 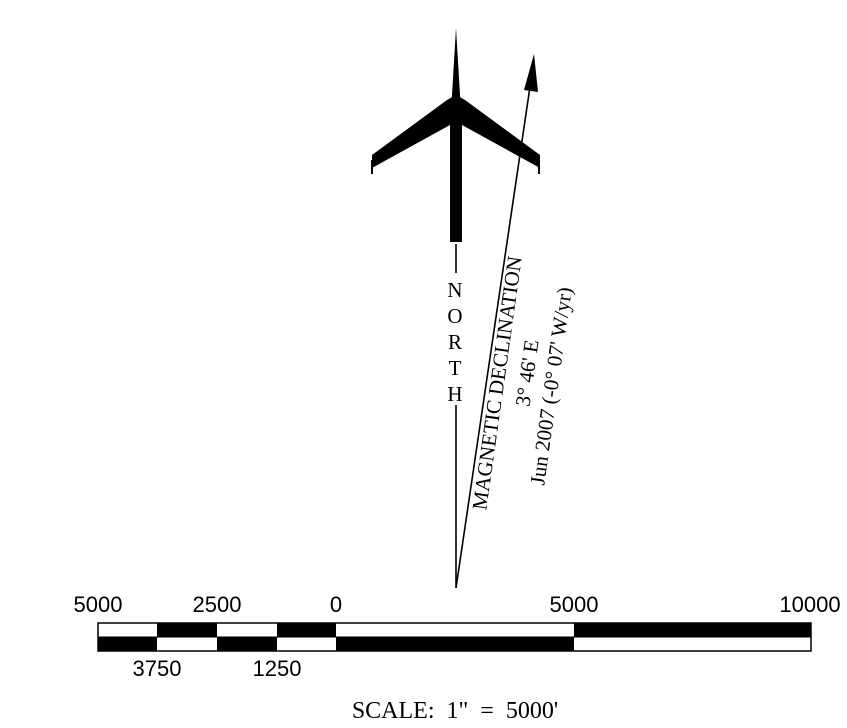 What do you see at coordinates (455, 135) in the screenshot?
I see `airplane-icon` at bounding box center [455, 135].